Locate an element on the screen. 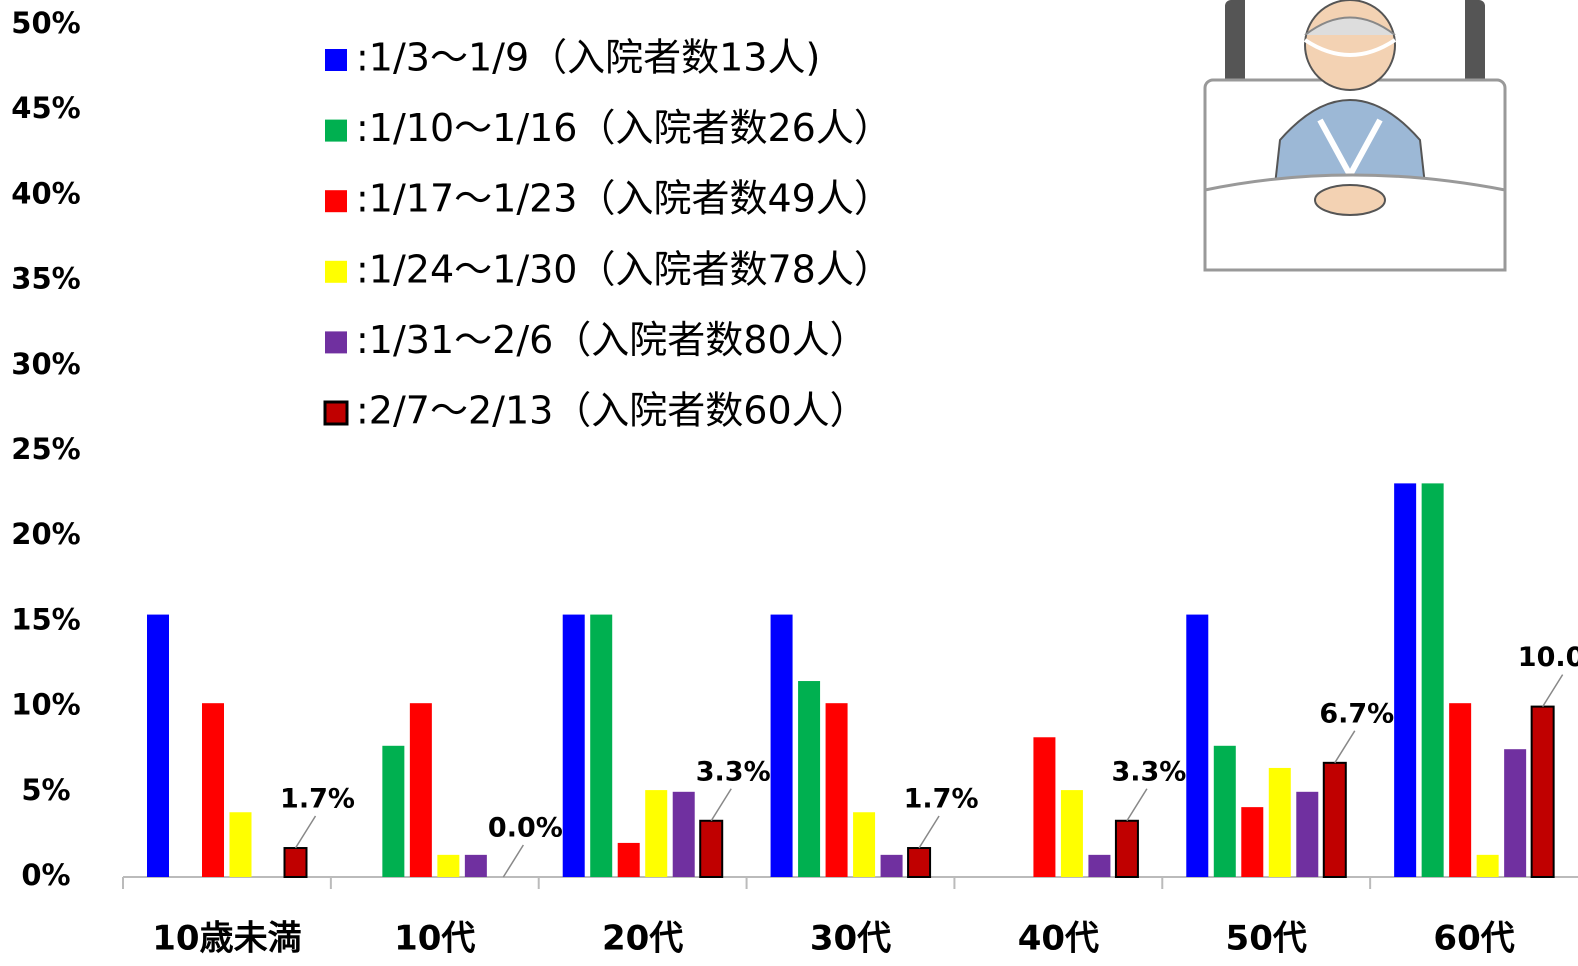 The height and width of the screenshot is (966, 1578). y-tick-label: 40% is located at coordinates (45, 193).